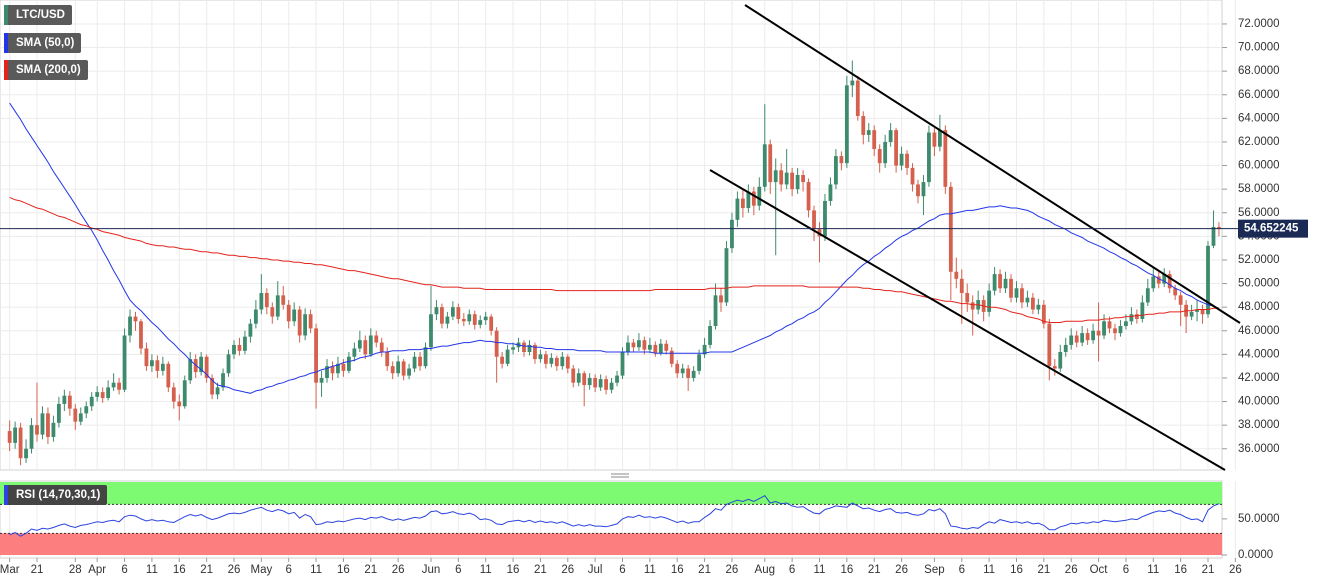 This screenshot has width=1331, height=583. What do you see at coordinates (1259, 48) in the screenshot?
I see `y-tick-label: 70.0000` at bounding box center [1259, 48].